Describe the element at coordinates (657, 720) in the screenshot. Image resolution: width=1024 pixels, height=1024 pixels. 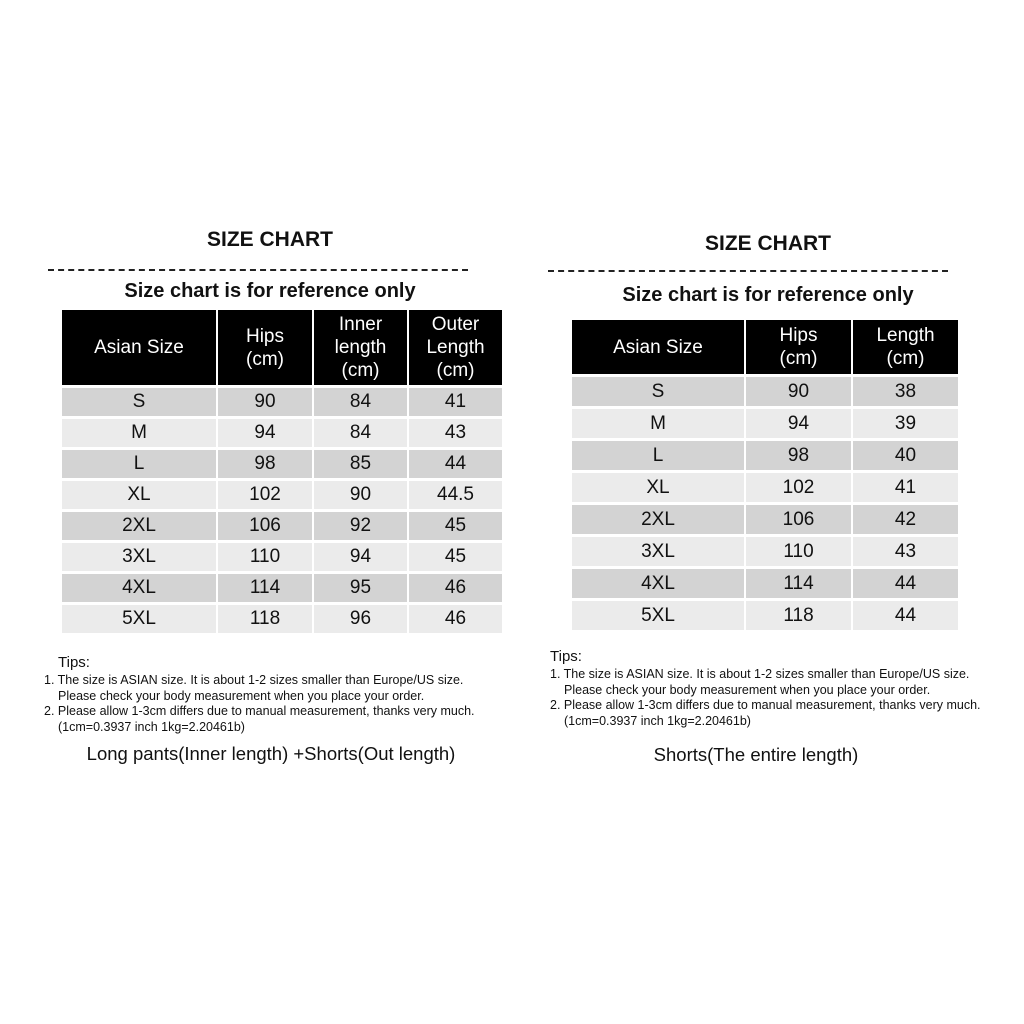
I see `right-tip-2b: (1cm=0.3937 inch 1kg=2.20461b)` at that location.